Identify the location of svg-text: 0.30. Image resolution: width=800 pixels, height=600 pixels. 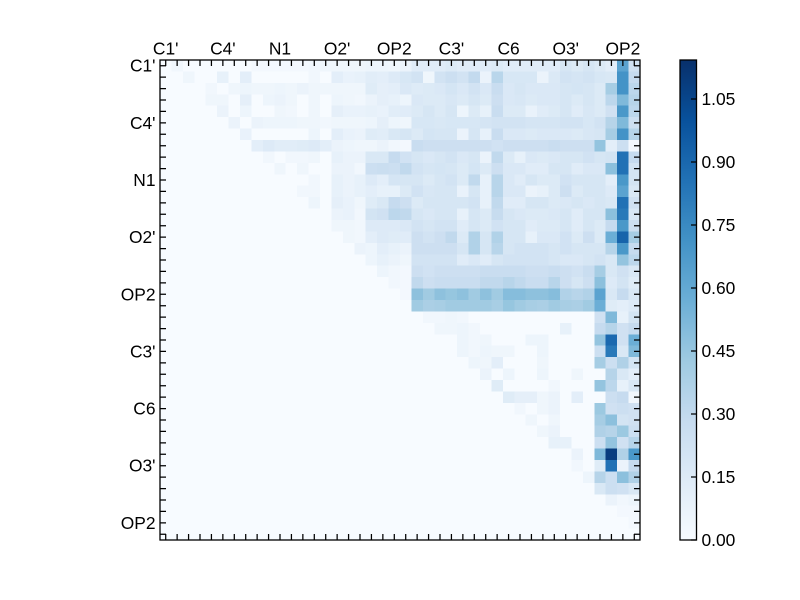
(719, 414).